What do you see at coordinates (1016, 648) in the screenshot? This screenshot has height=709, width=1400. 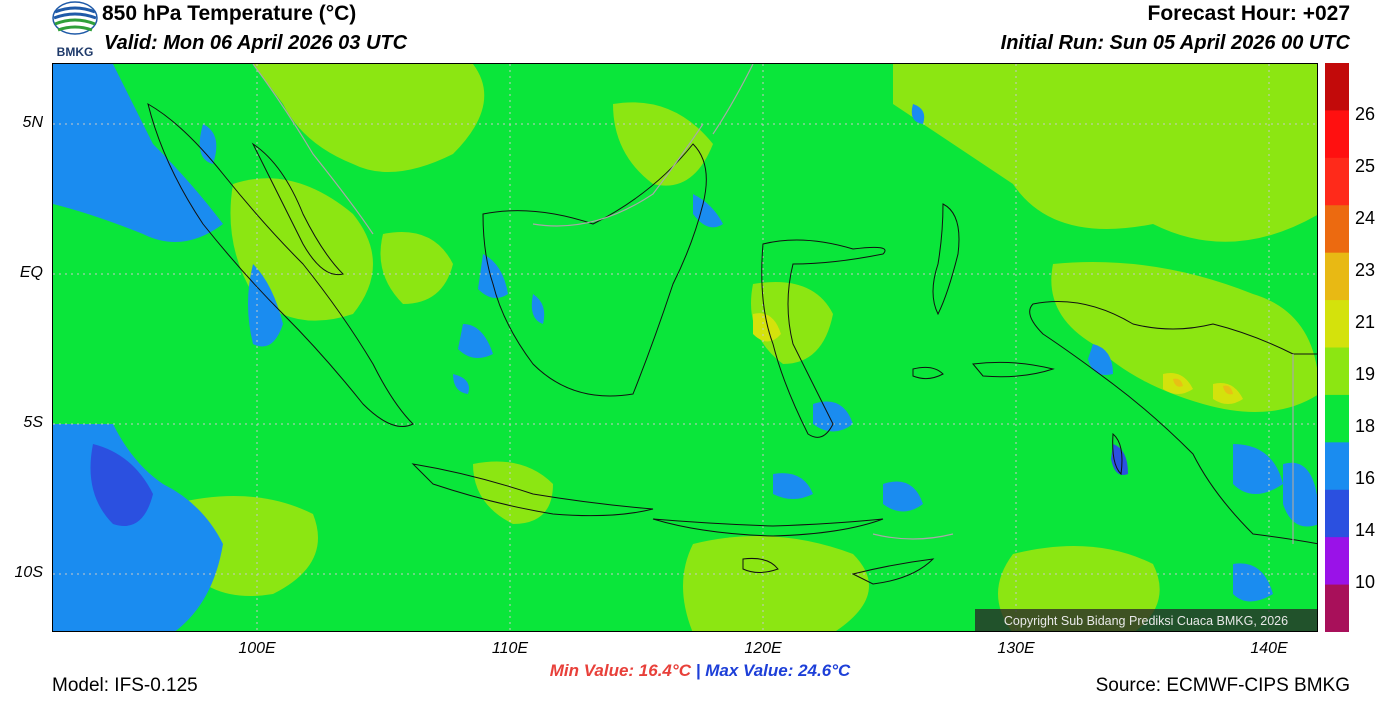 I see `lon-label: 130E` at bounding box center [1016, 648].